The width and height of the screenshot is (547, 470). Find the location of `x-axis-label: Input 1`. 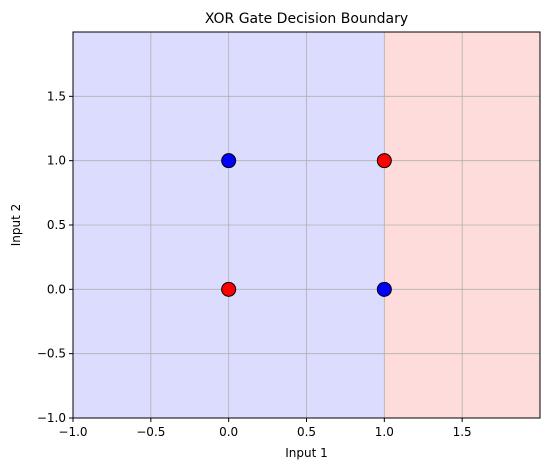

x-axis-label: Input 1 is located at coordinates (306, 453).